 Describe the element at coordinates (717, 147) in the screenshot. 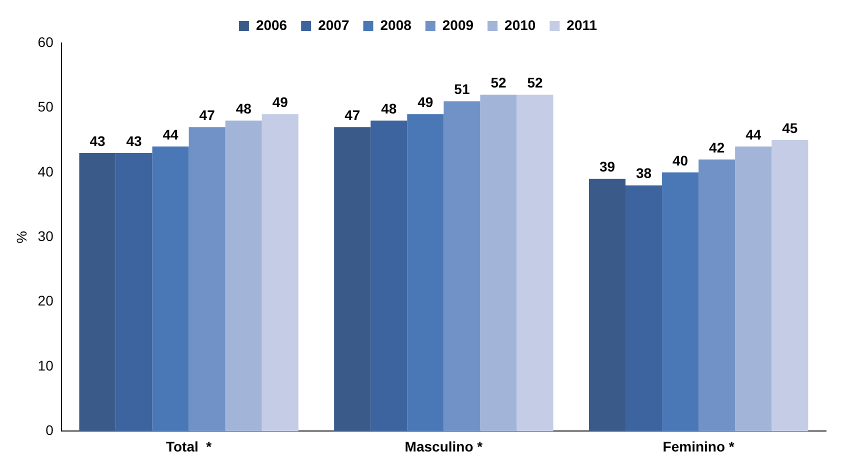

I see `data-label: 42` at that location.